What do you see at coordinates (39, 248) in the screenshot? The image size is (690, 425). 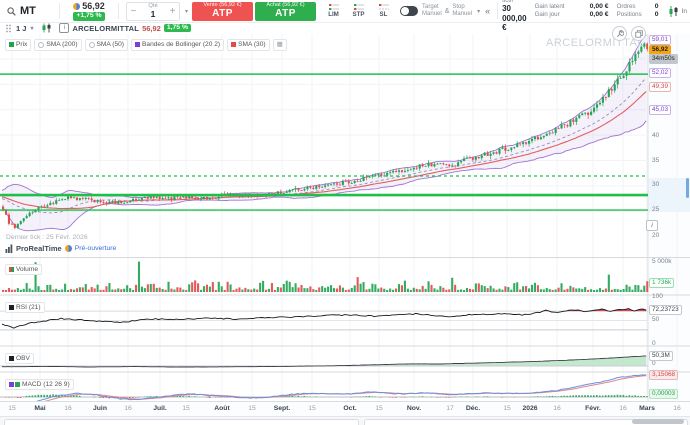 I see `brand-label: ProRealTime` at bounding box center [39, 248].